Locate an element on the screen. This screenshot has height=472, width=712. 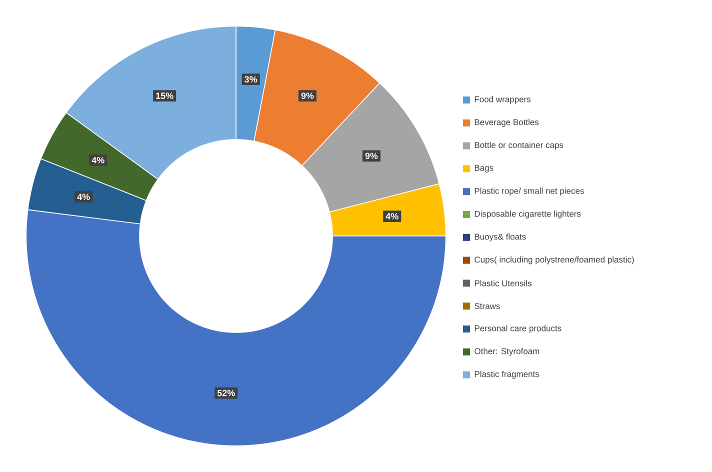
legend-label: Disposable cigarette lighters is located at coordinates (527, 214).